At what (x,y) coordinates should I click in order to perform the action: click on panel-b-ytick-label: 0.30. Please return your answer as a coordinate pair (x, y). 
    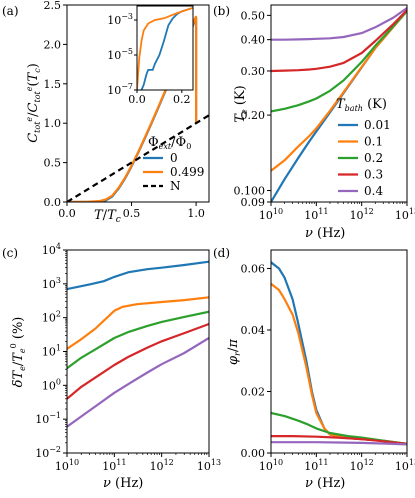
    Looking at the image, I should click on (253, 71).